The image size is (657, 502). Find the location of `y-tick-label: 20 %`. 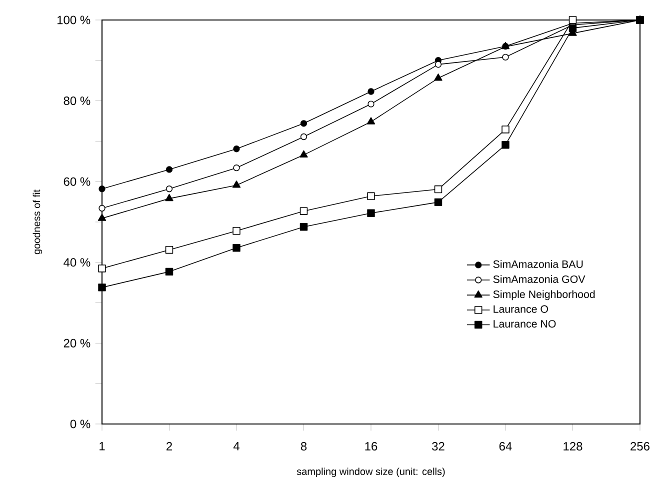

y-tick-label: 20 % is located at coordinates (77, 343).